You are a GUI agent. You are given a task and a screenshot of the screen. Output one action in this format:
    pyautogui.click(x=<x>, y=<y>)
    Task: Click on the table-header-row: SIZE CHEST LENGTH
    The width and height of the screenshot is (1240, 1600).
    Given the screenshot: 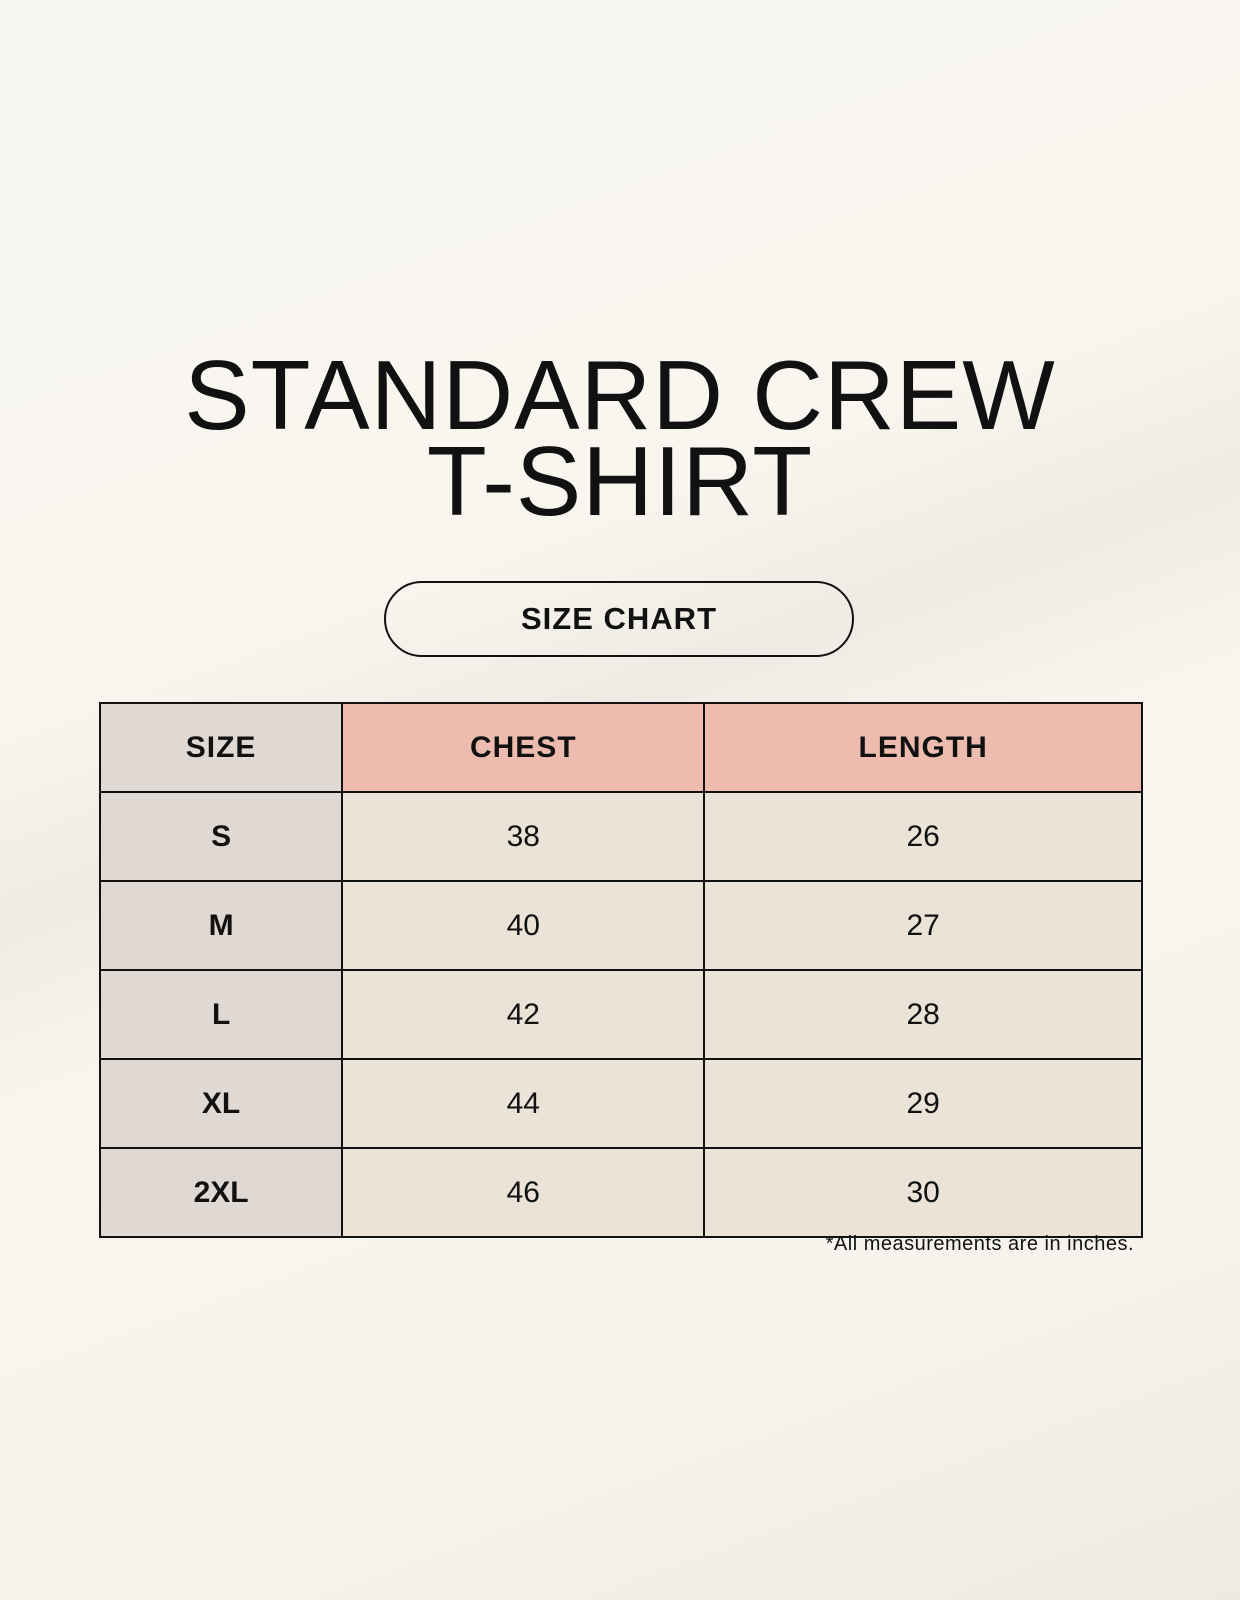 What is the action you would take?
    pyautogui.click(x=620, y=747)
    